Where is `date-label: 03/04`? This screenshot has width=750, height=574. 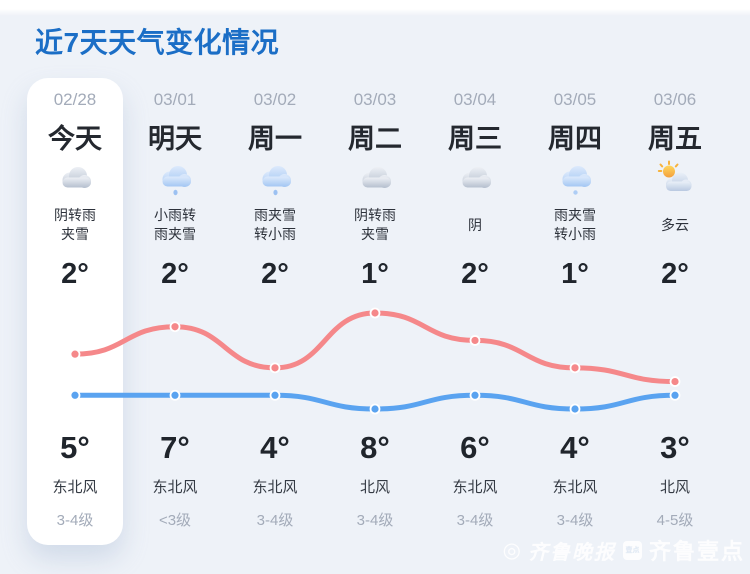 date-label: 03/04 is located at coordinates (475, 99).